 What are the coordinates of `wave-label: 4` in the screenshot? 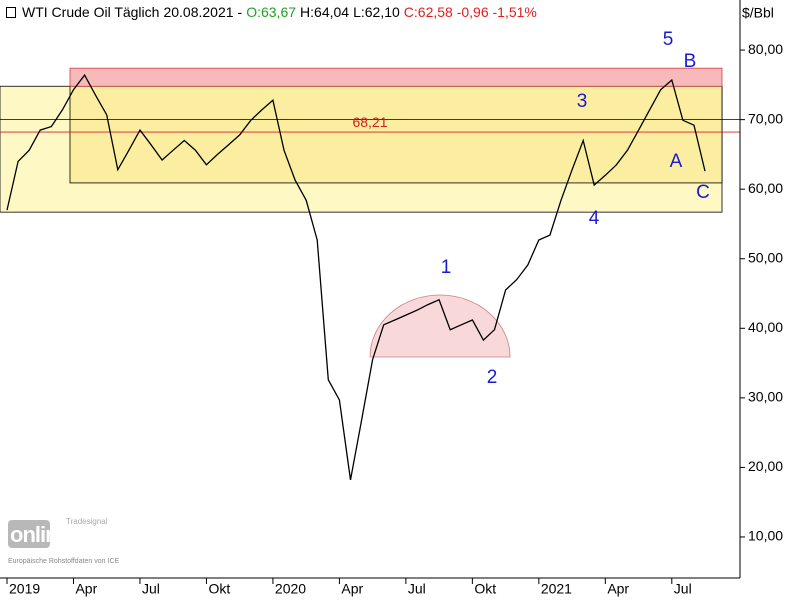 It's located at (594, 218).